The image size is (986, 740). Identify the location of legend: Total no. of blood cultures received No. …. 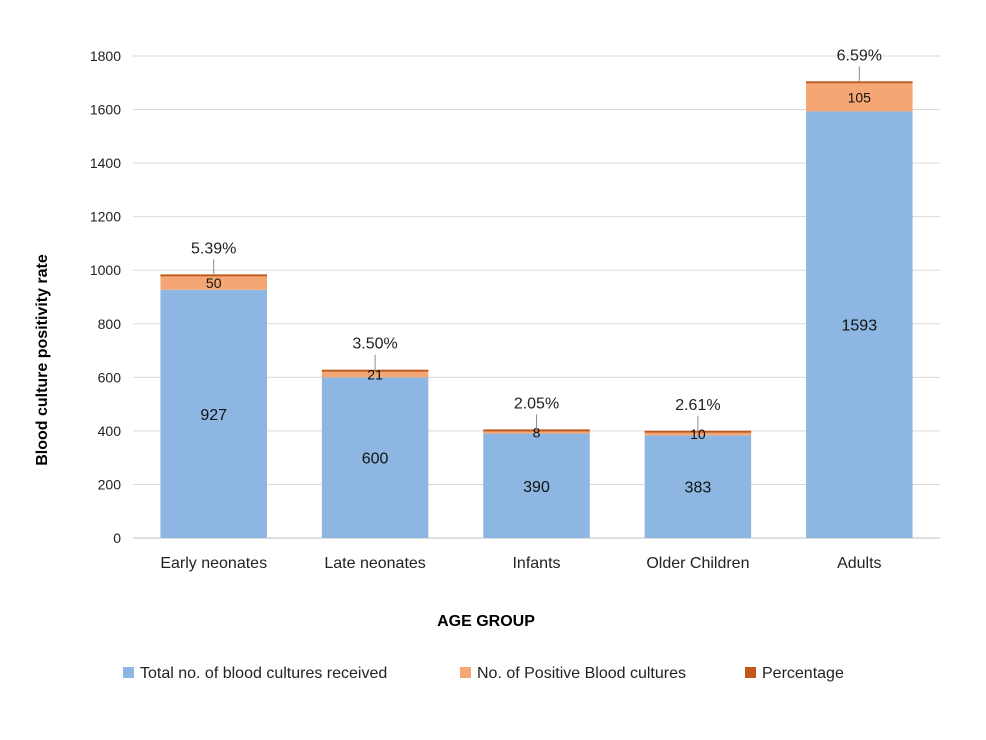
(483, 673).